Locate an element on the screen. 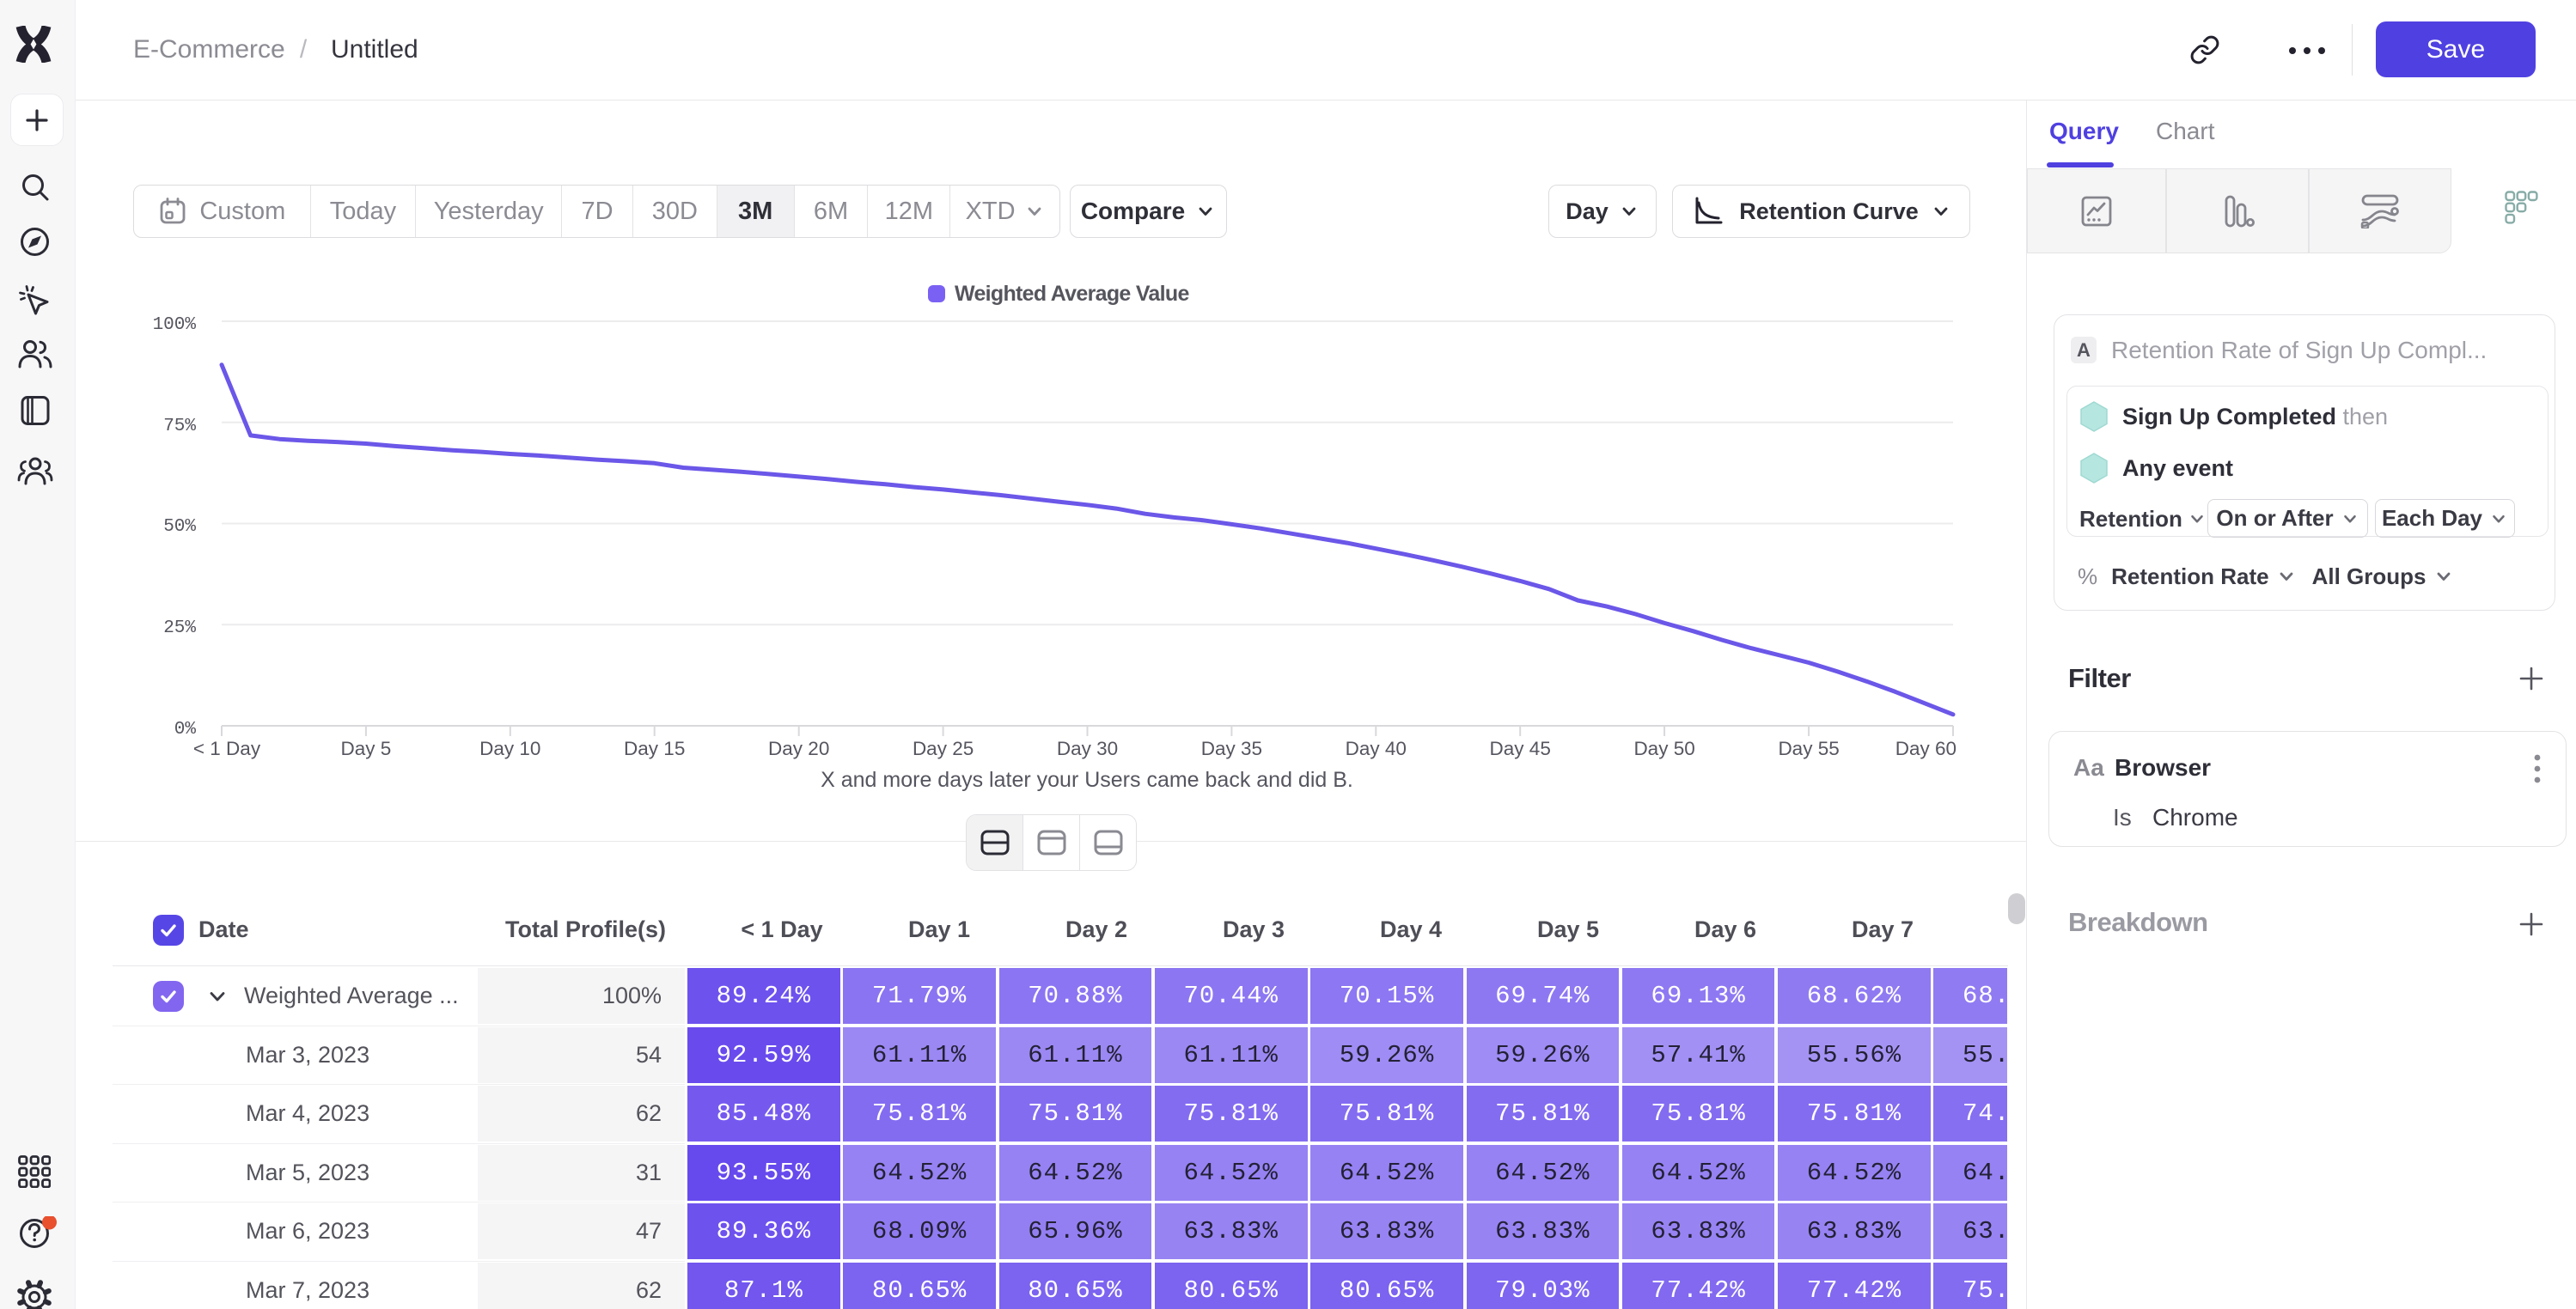  svg-text: 0% is located at coordinates (185, 730).